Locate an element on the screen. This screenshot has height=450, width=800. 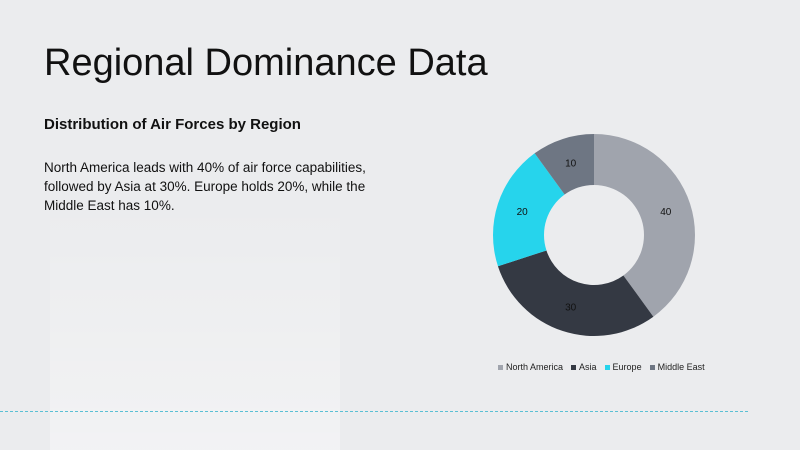
legend-label: Europe is located at coordinates (627, 367).